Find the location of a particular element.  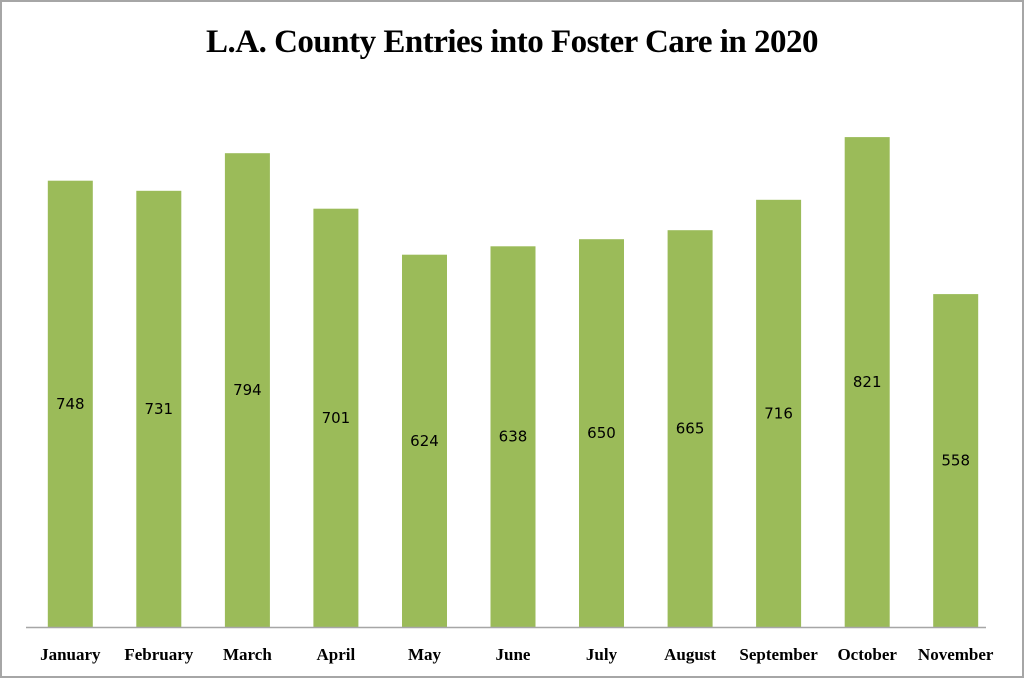

category-label-september: September is located at coordinates (778, 654).